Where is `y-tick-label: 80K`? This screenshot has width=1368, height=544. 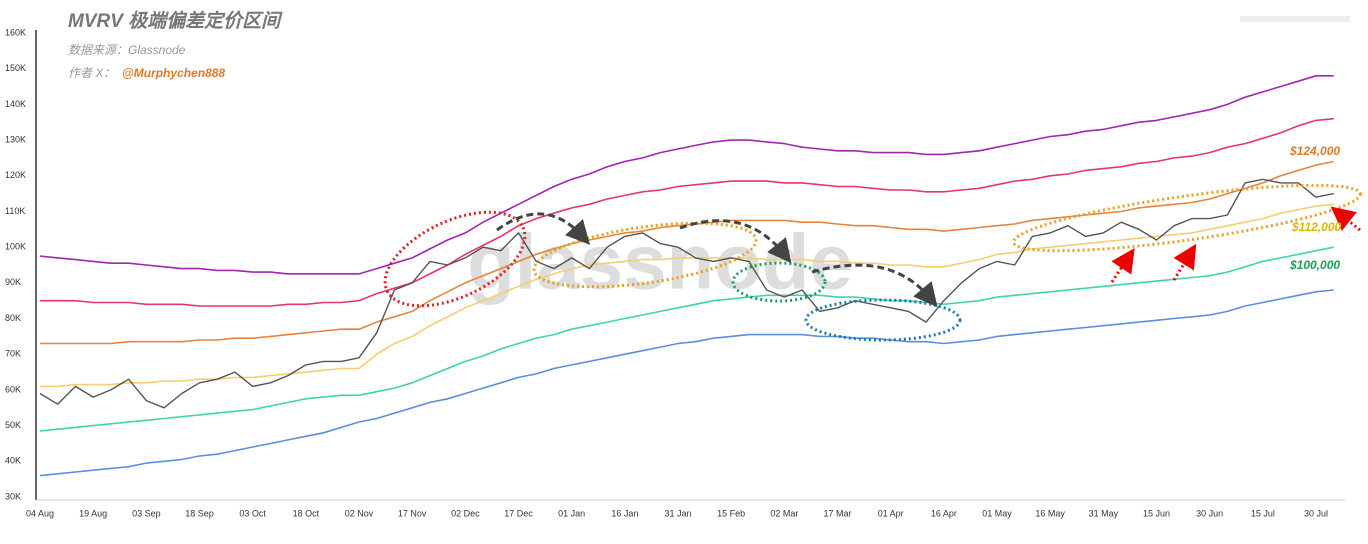
y-tick-label: 80K is located at coordinates (13, 318).